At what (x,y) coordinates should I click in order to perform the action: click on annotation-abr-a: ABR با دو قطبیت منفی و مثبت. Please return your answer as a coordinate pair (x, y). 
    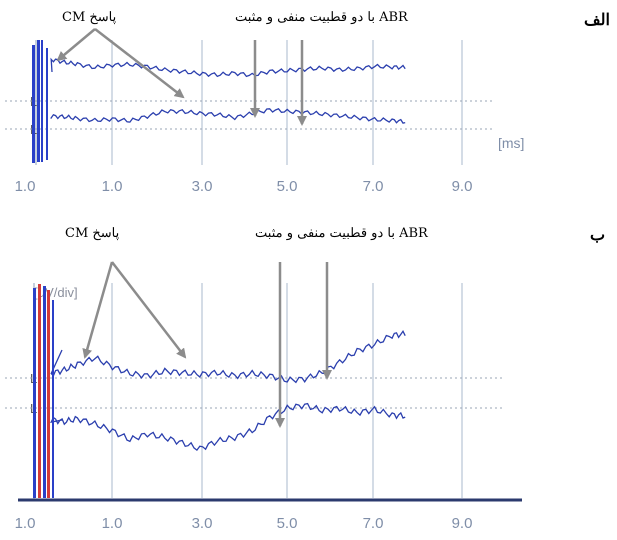
    Looking at the image, I should click on (321, 17).